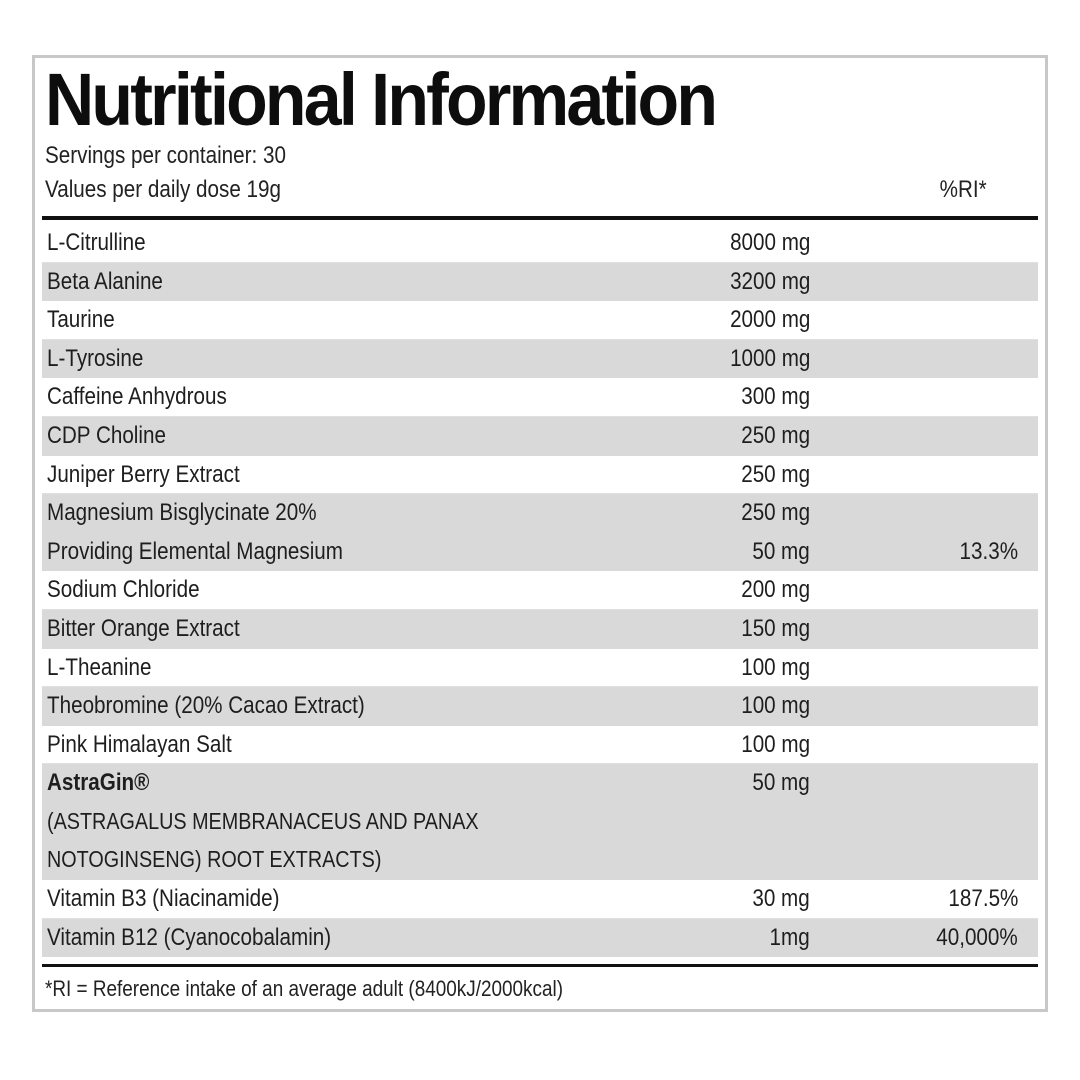 The width and height of the screenshot is (1080, 1080). What do you see at coordinates (769, 281) in the screenshot?
I see `nutrient-amount: 3200 mg` at bounding box center [769, 281].